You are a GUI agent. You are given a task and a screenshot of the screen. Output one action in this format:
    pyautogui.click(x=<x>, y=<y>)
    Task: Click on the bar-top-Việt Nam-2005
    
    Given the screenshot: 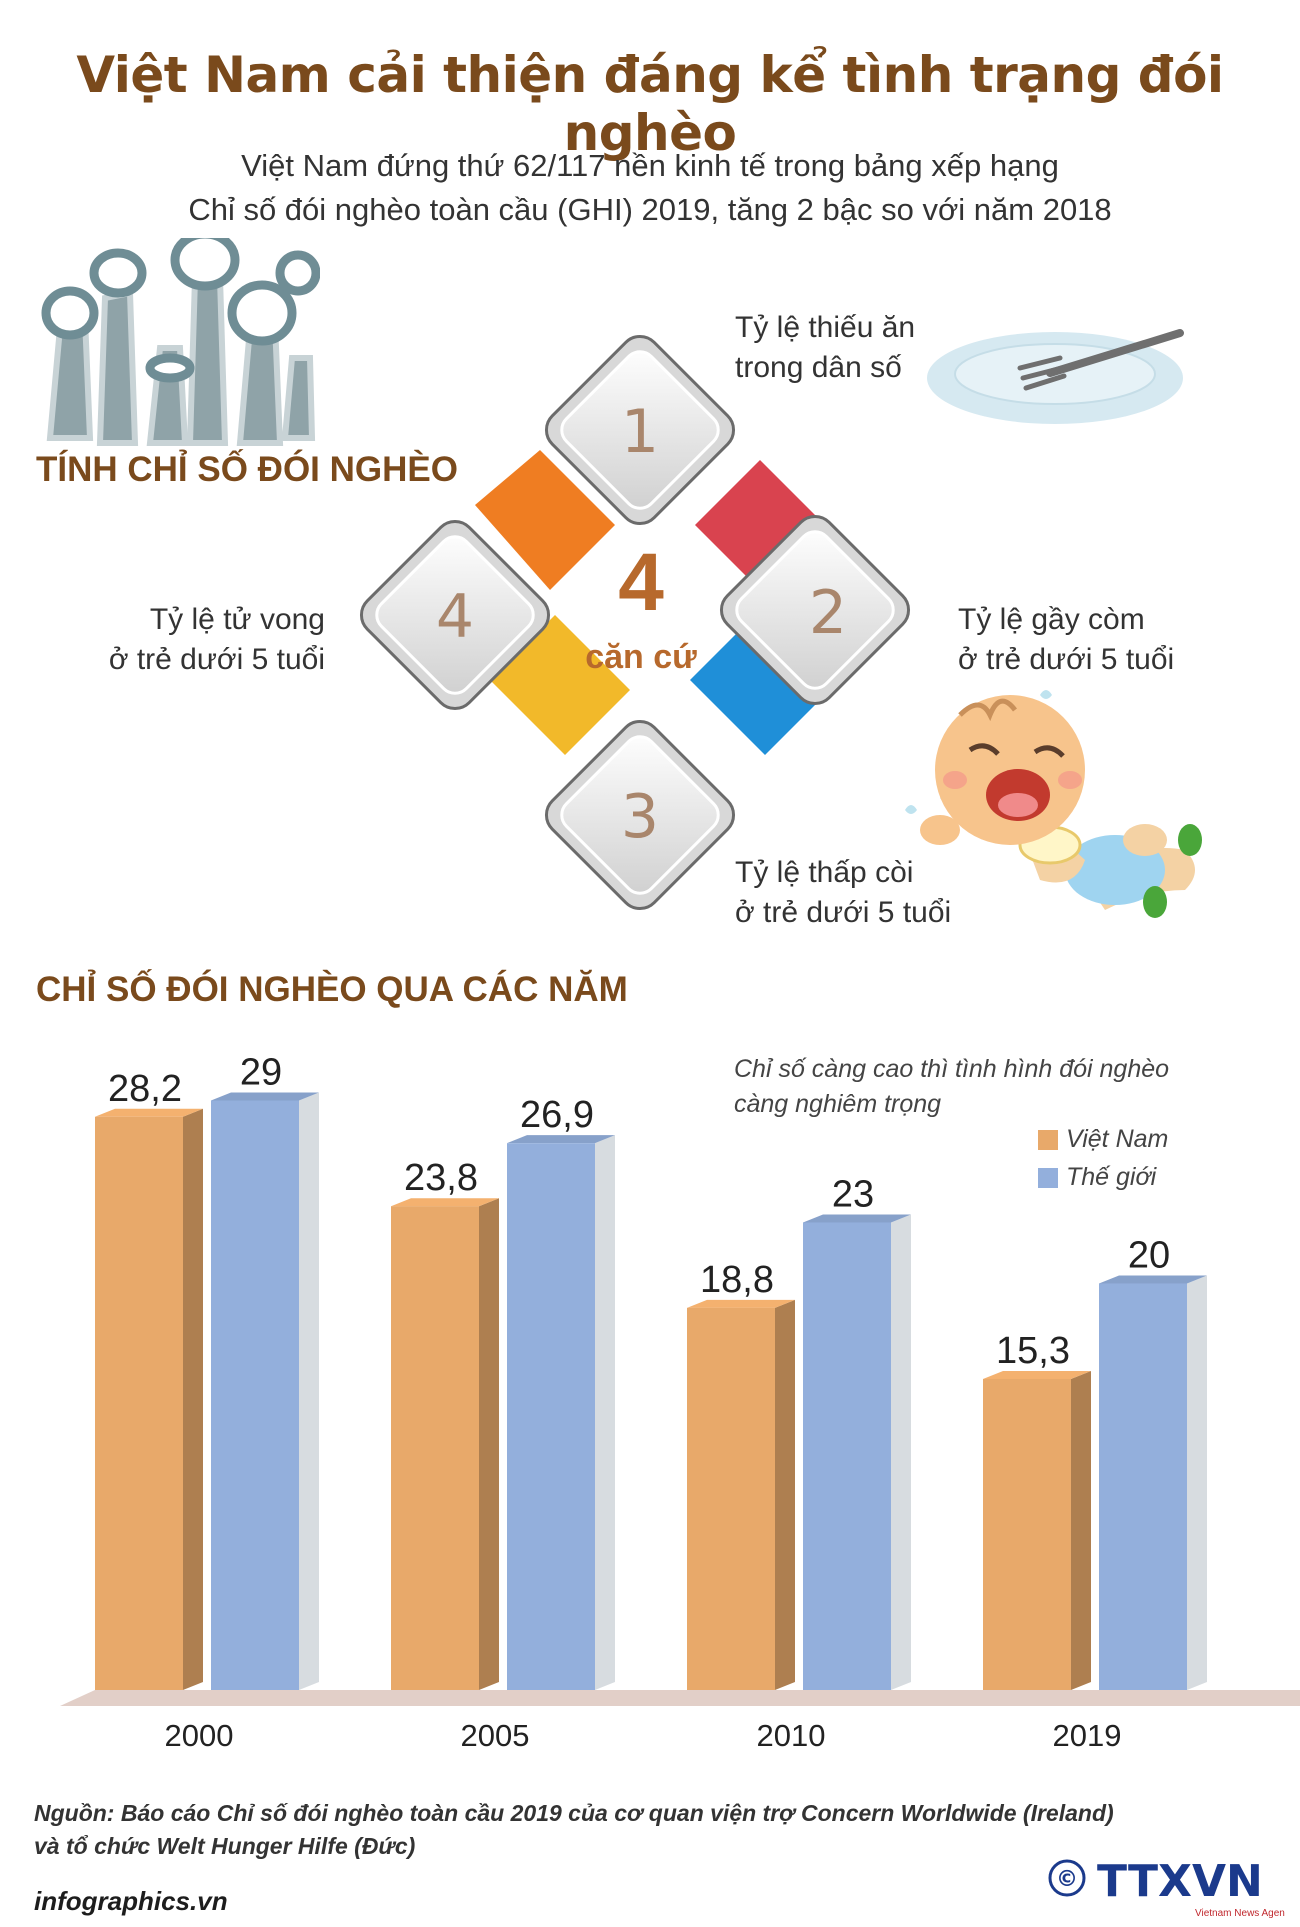 What is the action you would take?
    pyautogui.click(x=445, y=1202)
    